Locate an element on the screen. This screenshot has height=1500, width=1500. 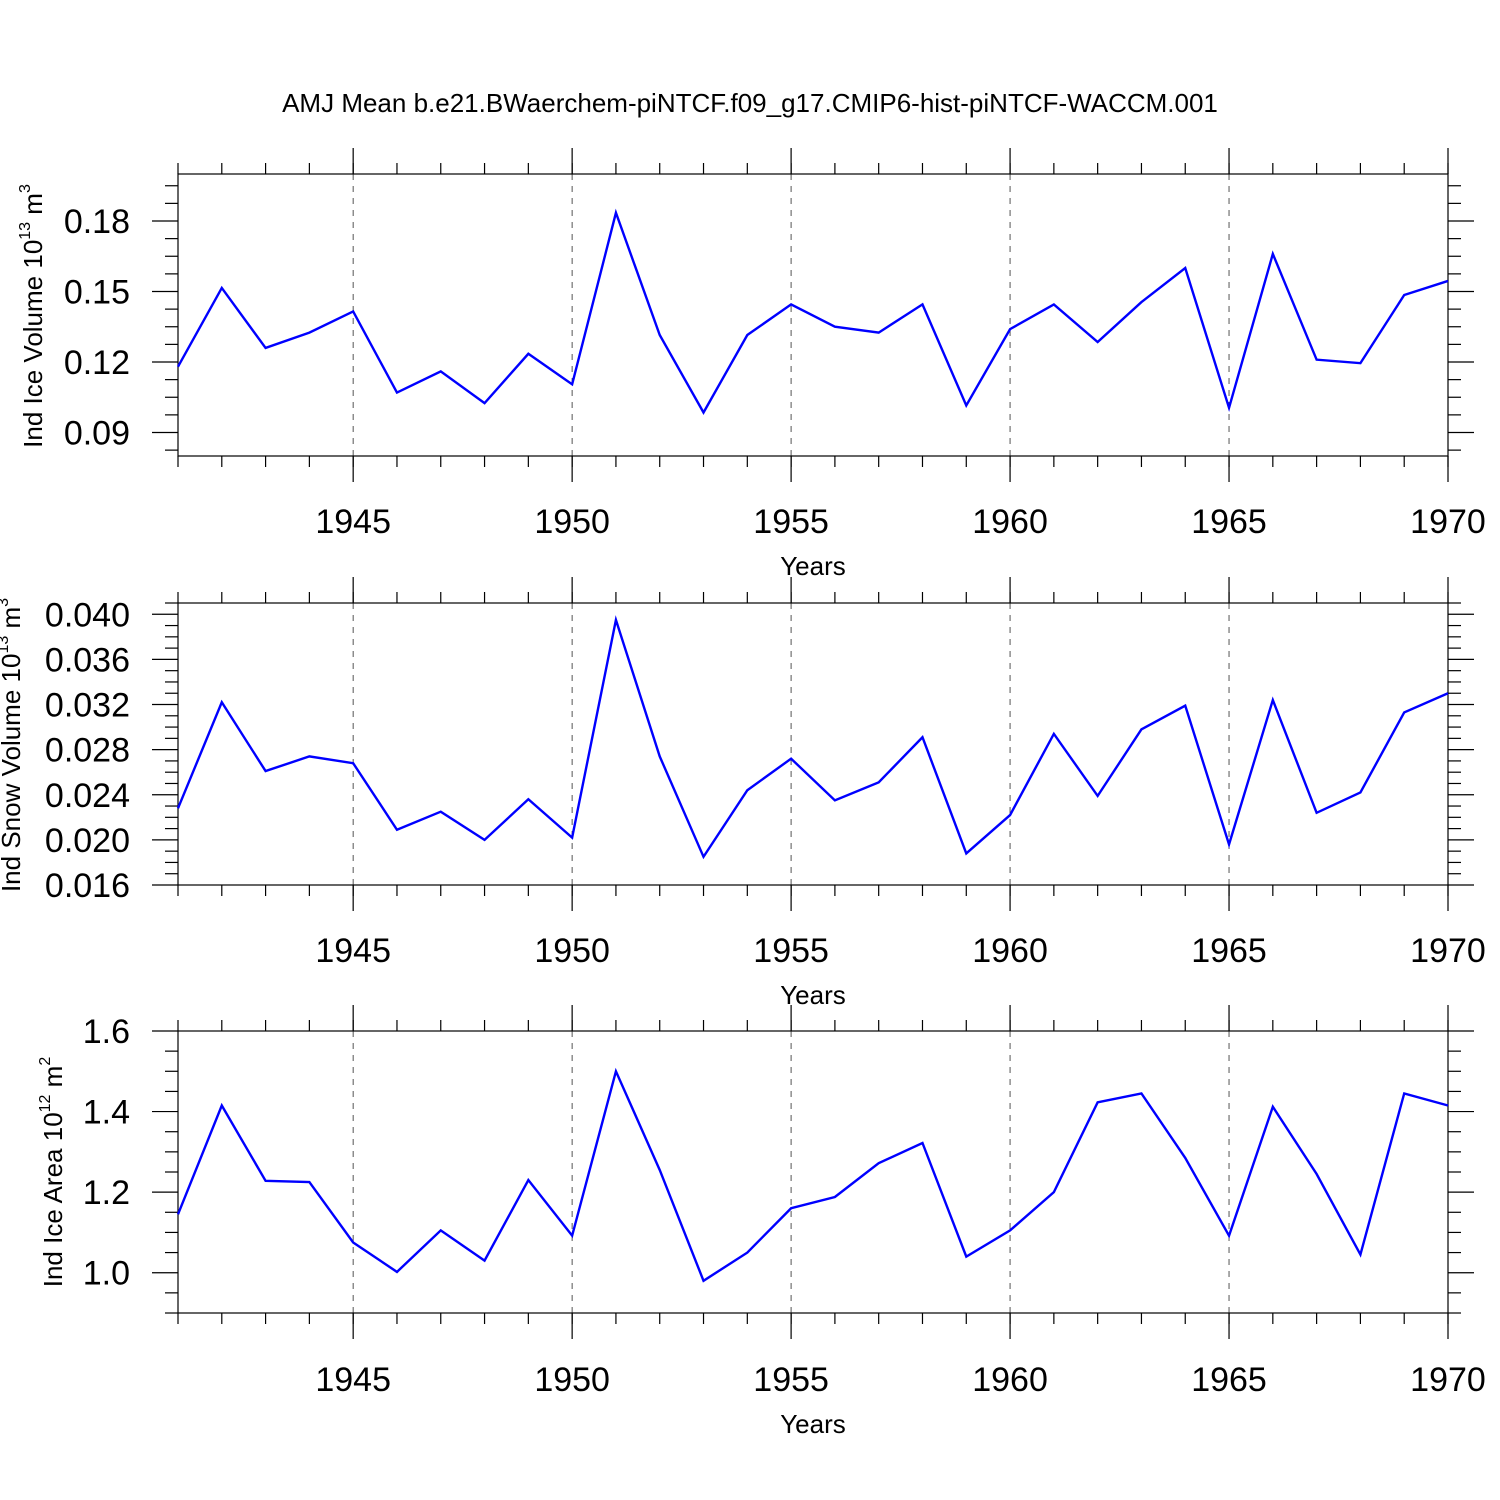
y-tick-label: 0.028 is located at coordinates (87, 751).